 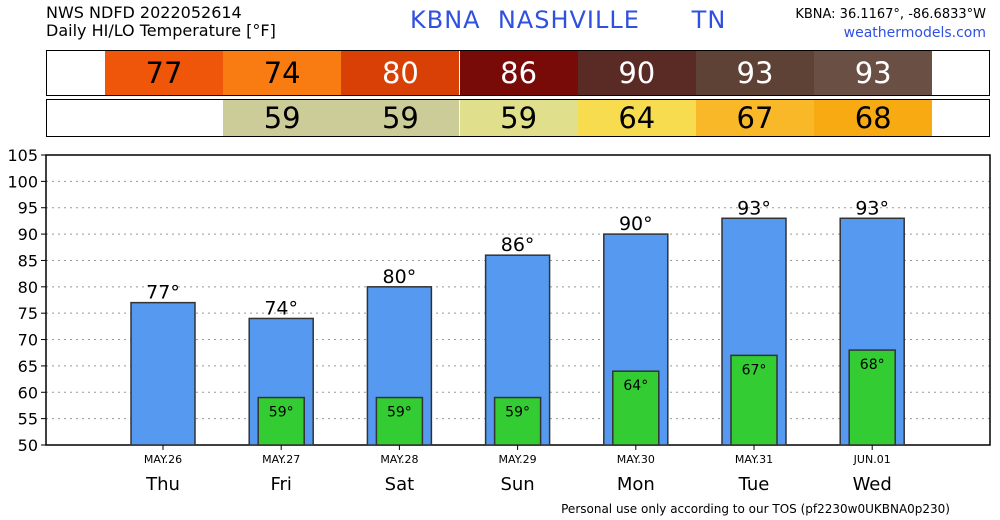 What do you see at coordinates (754, 370) in the screenshot?
I see `low-bar-label: 67°` at bounding box center [754, 370].